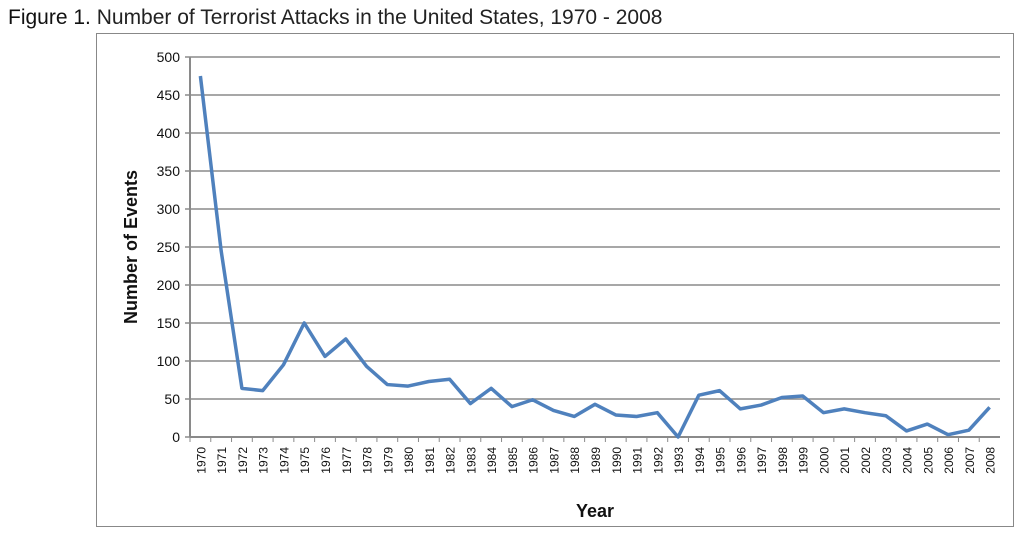 The height and width of the screenshot is (539, 1024). I want to click on x-tick-label: 1985, so click(513, 460).